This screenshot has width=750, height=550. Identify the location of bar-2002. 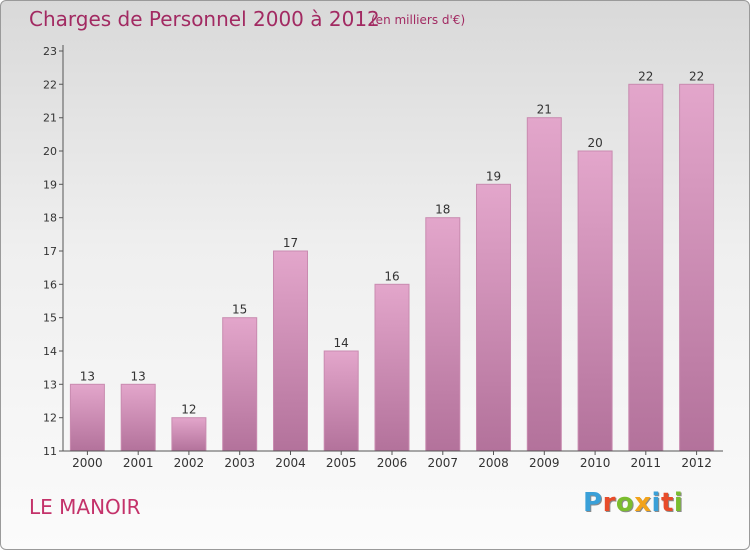
(189, 434).